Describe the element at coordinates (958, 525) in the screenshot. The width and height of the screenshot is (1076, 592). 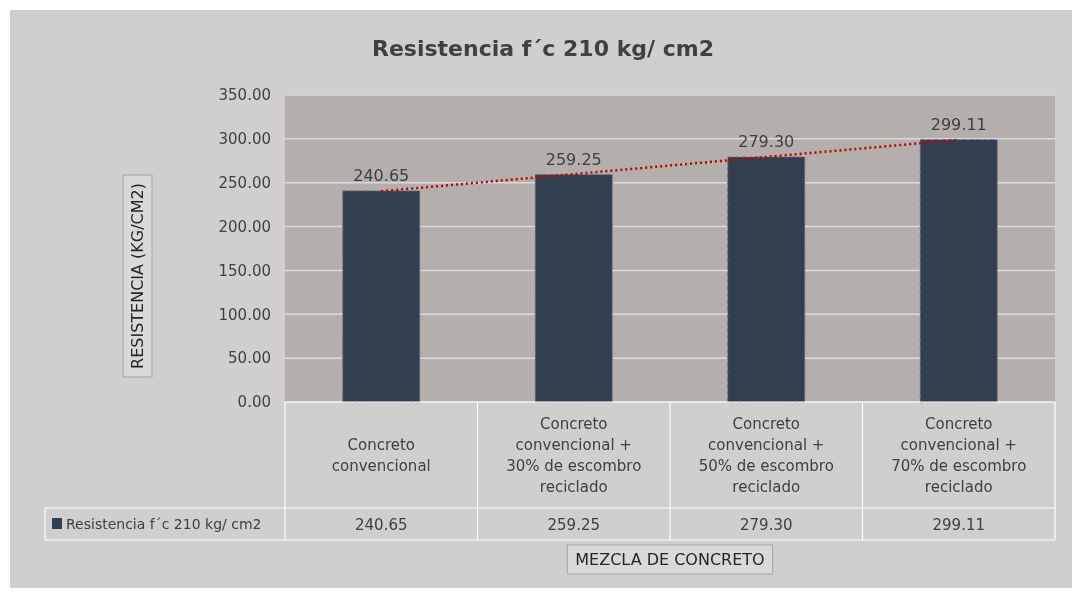
I see `data-label: 299.11` at that location.